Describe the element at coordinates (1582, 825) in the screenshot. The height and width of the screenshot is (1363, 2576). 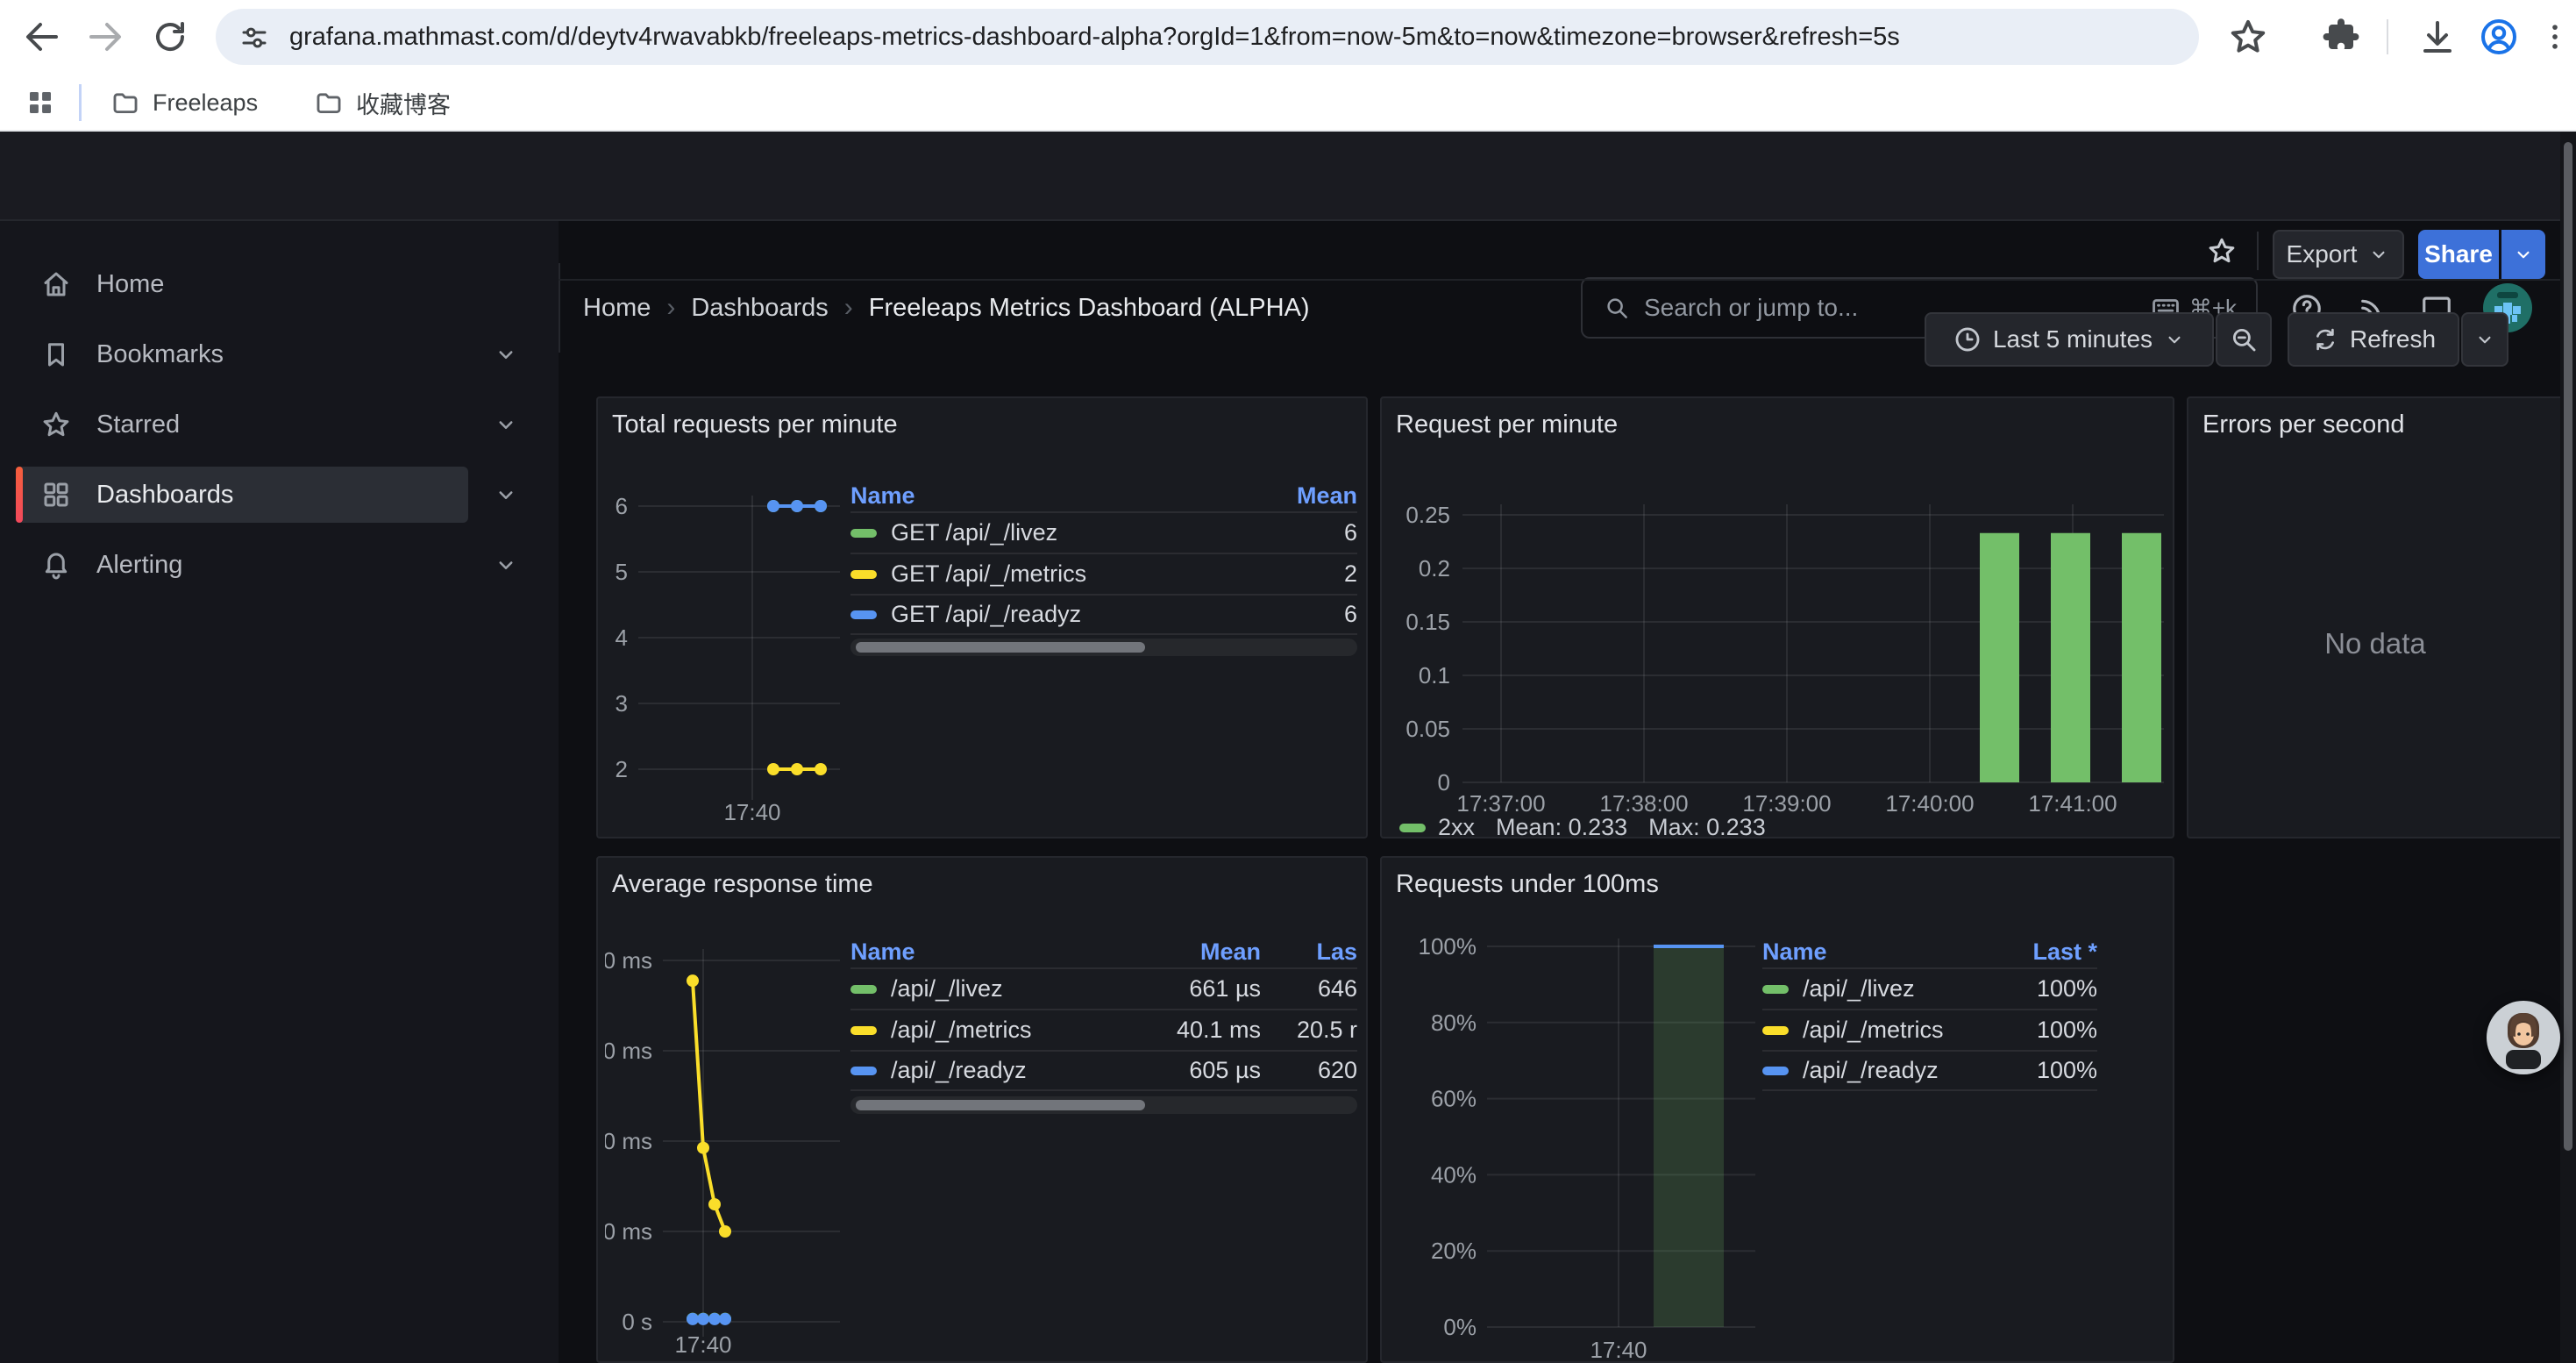
I see `chart-legend: 2xx Mean: 0.233 Max: 0.233` at that location.